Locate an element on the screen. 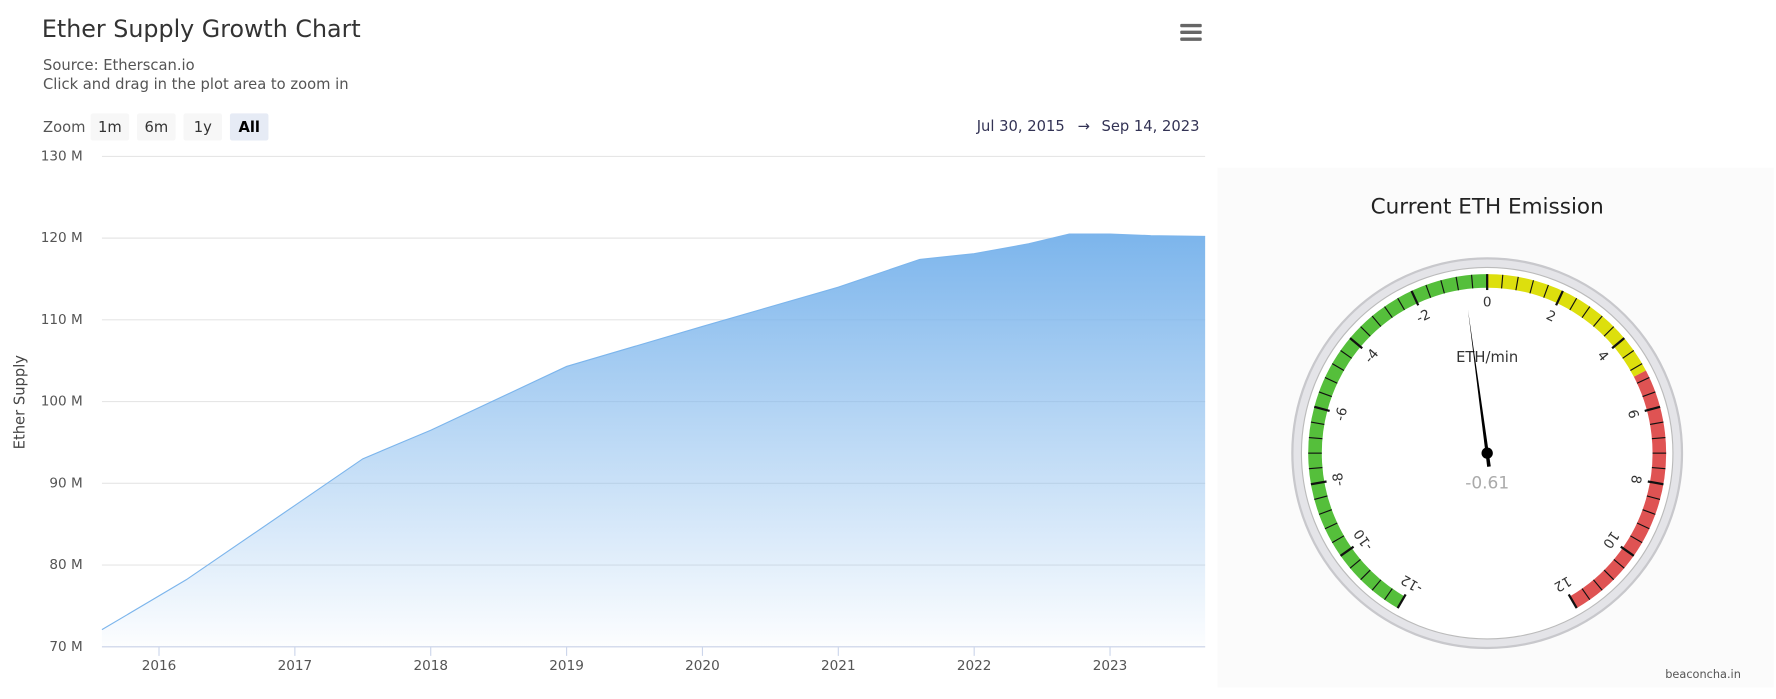 This screenshot has width=1776, height=699. y-tick-label: 80 M is located at coordinates (65, 565).